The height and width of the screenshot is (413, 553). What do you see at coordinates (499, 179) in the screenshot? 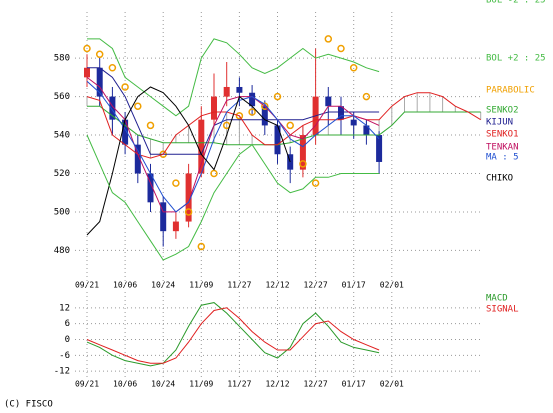
I see `legend-label: CHIKO` at bounding box center [499, 179].